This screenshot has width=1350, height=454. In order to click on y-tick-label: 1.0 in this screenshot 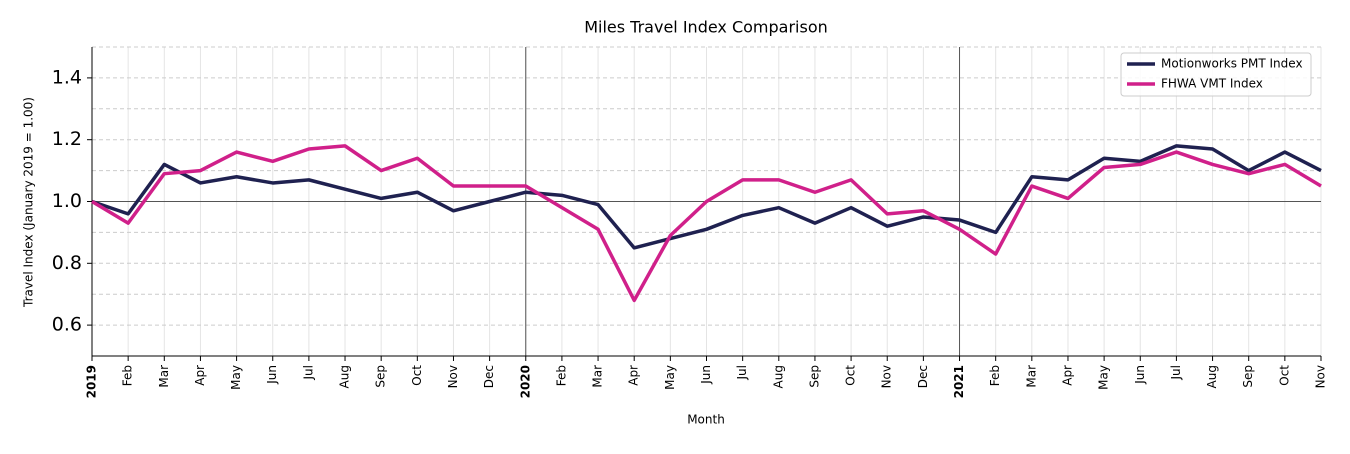, I will do `click(67, 201)`.